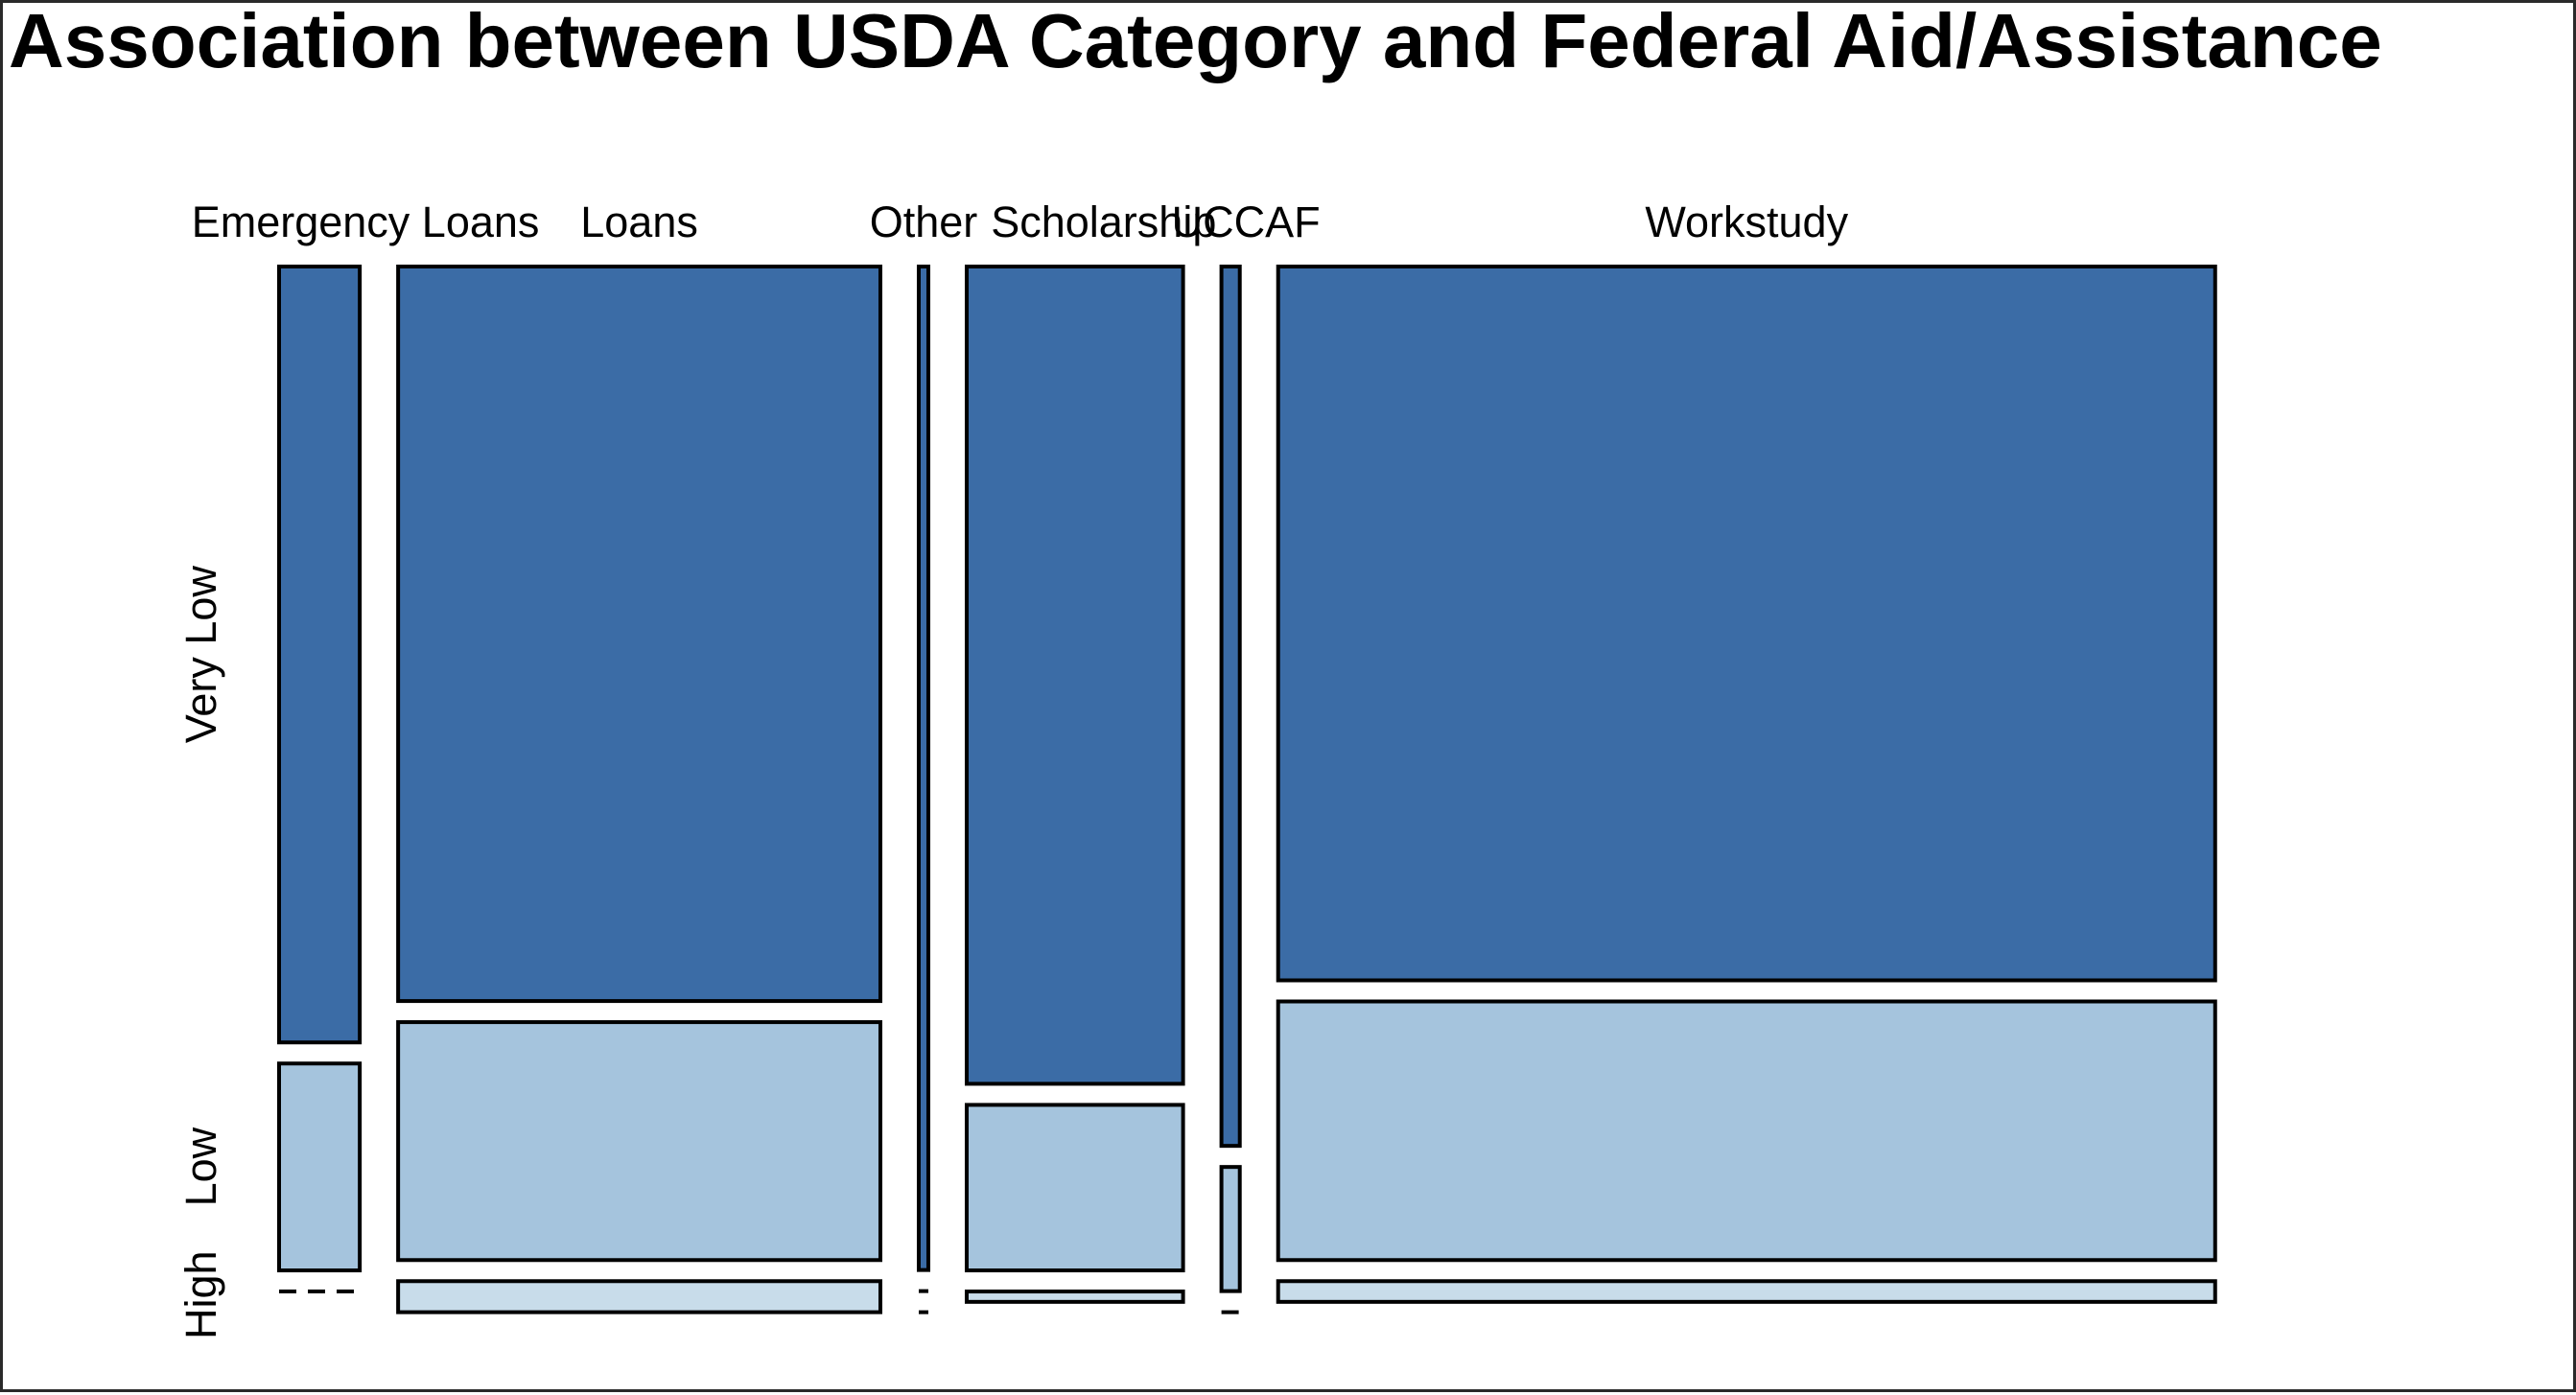 This screenshot has width=2576, height=1395. Describe the element at coordinates (366, 222) in the screenshot. I see `column-label-emergency-loans: Emergency Loans` at that location.